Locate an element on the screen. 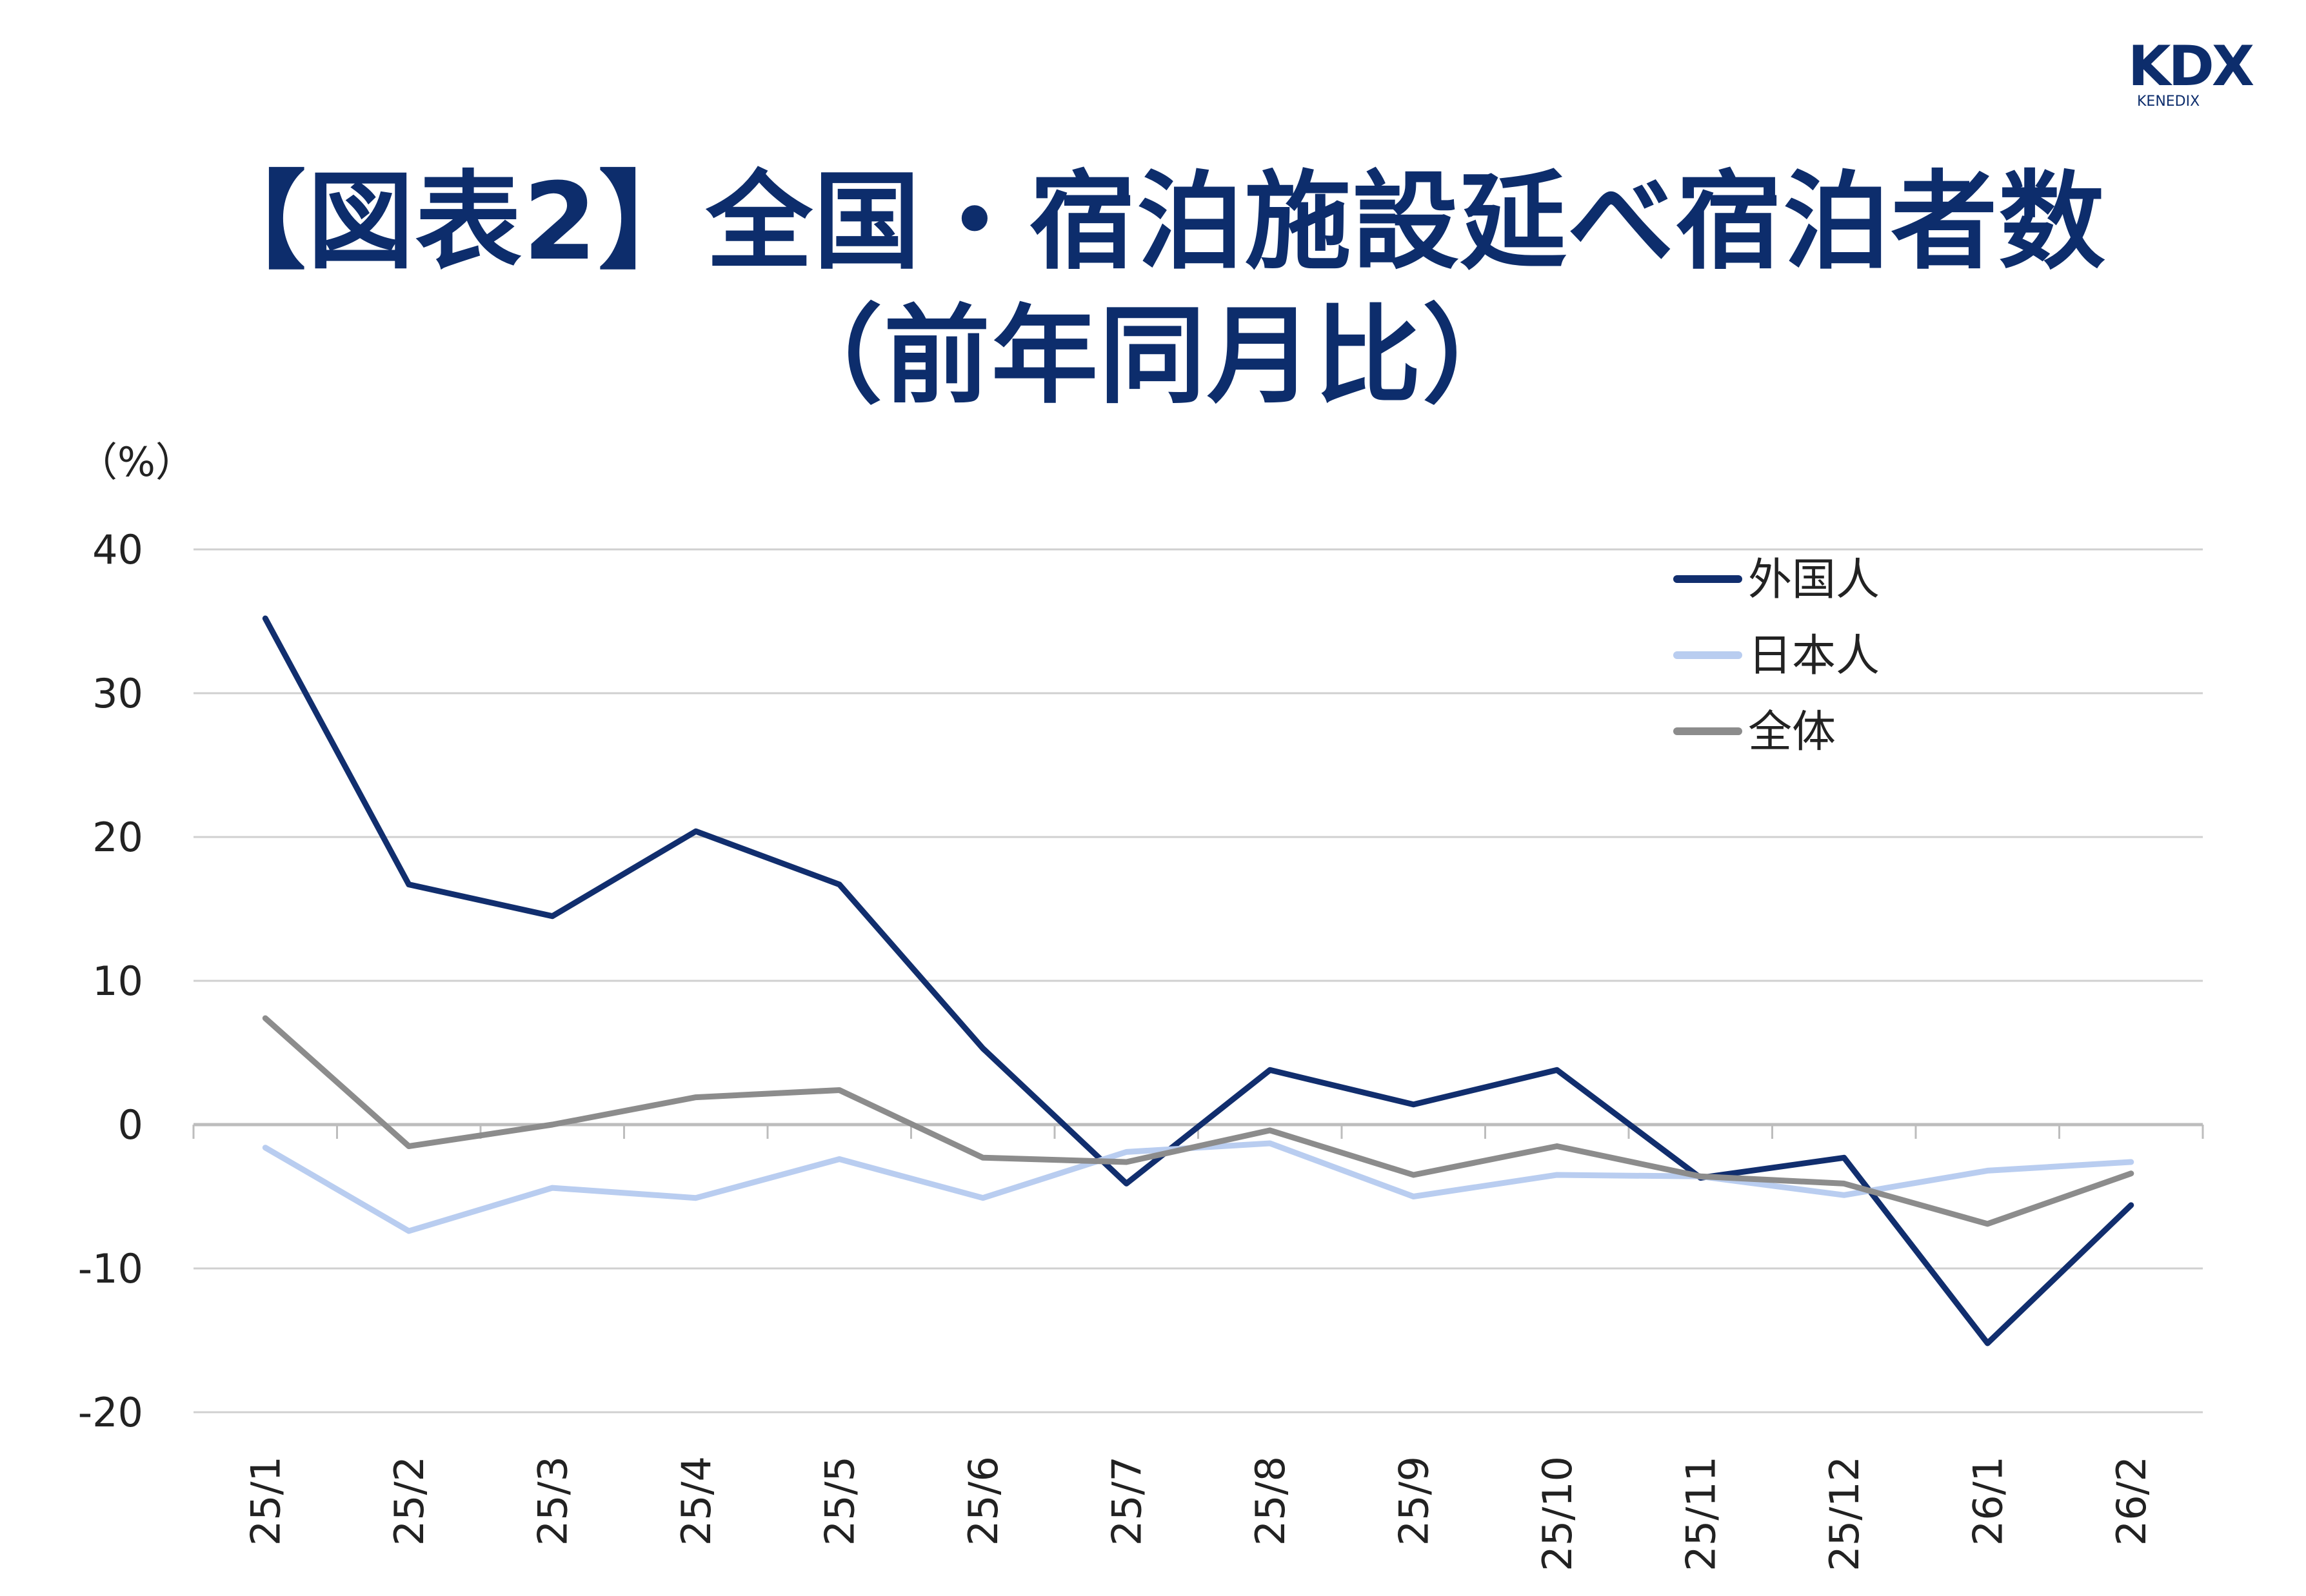  x-tick-label: 25/10 is located at coordinates (1557, 1513).